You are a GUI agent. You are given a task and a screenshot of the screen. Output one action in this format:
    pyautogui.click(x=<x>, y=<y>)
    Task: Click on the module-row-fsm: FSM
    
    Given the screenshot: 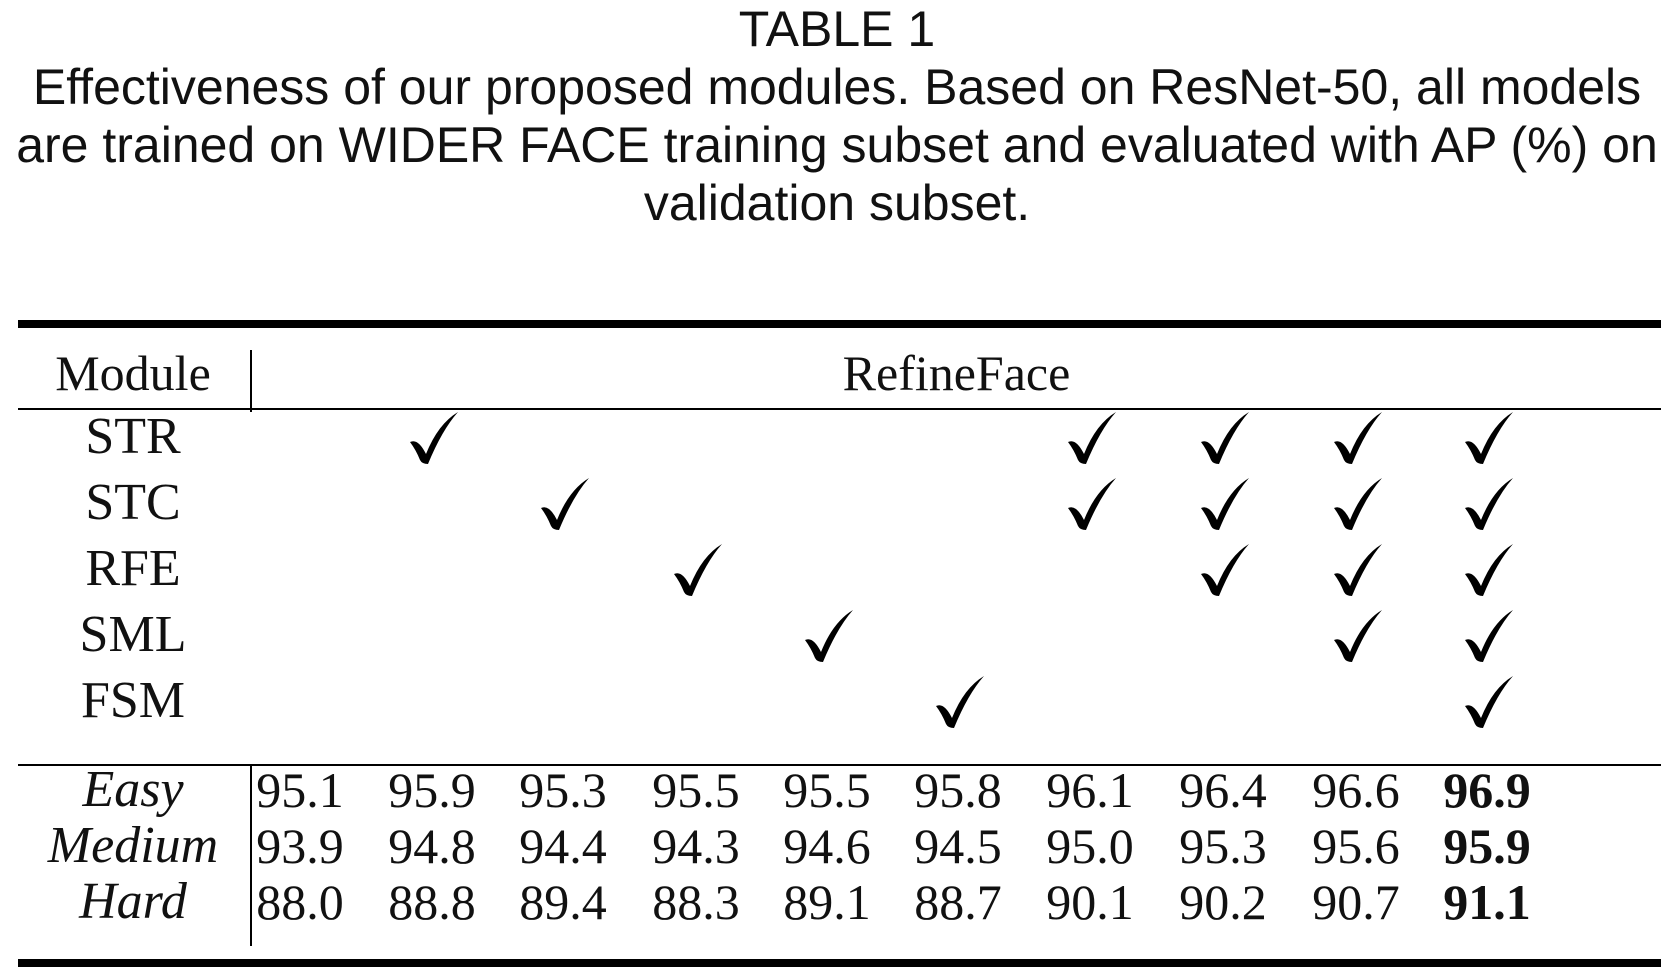 What is the action you would take?
    pyautogui.click(x=839, y=701)
    